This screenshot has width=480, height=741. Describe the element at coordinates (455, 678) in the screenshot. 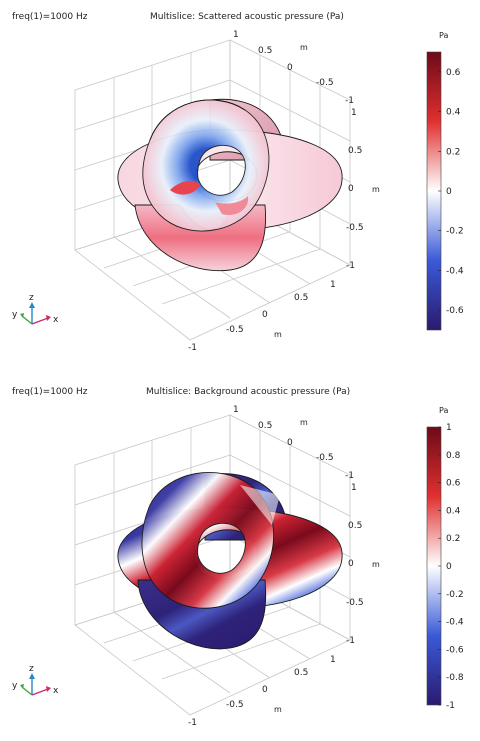

I see `colorbar-tick-label: -0.8` at that location.